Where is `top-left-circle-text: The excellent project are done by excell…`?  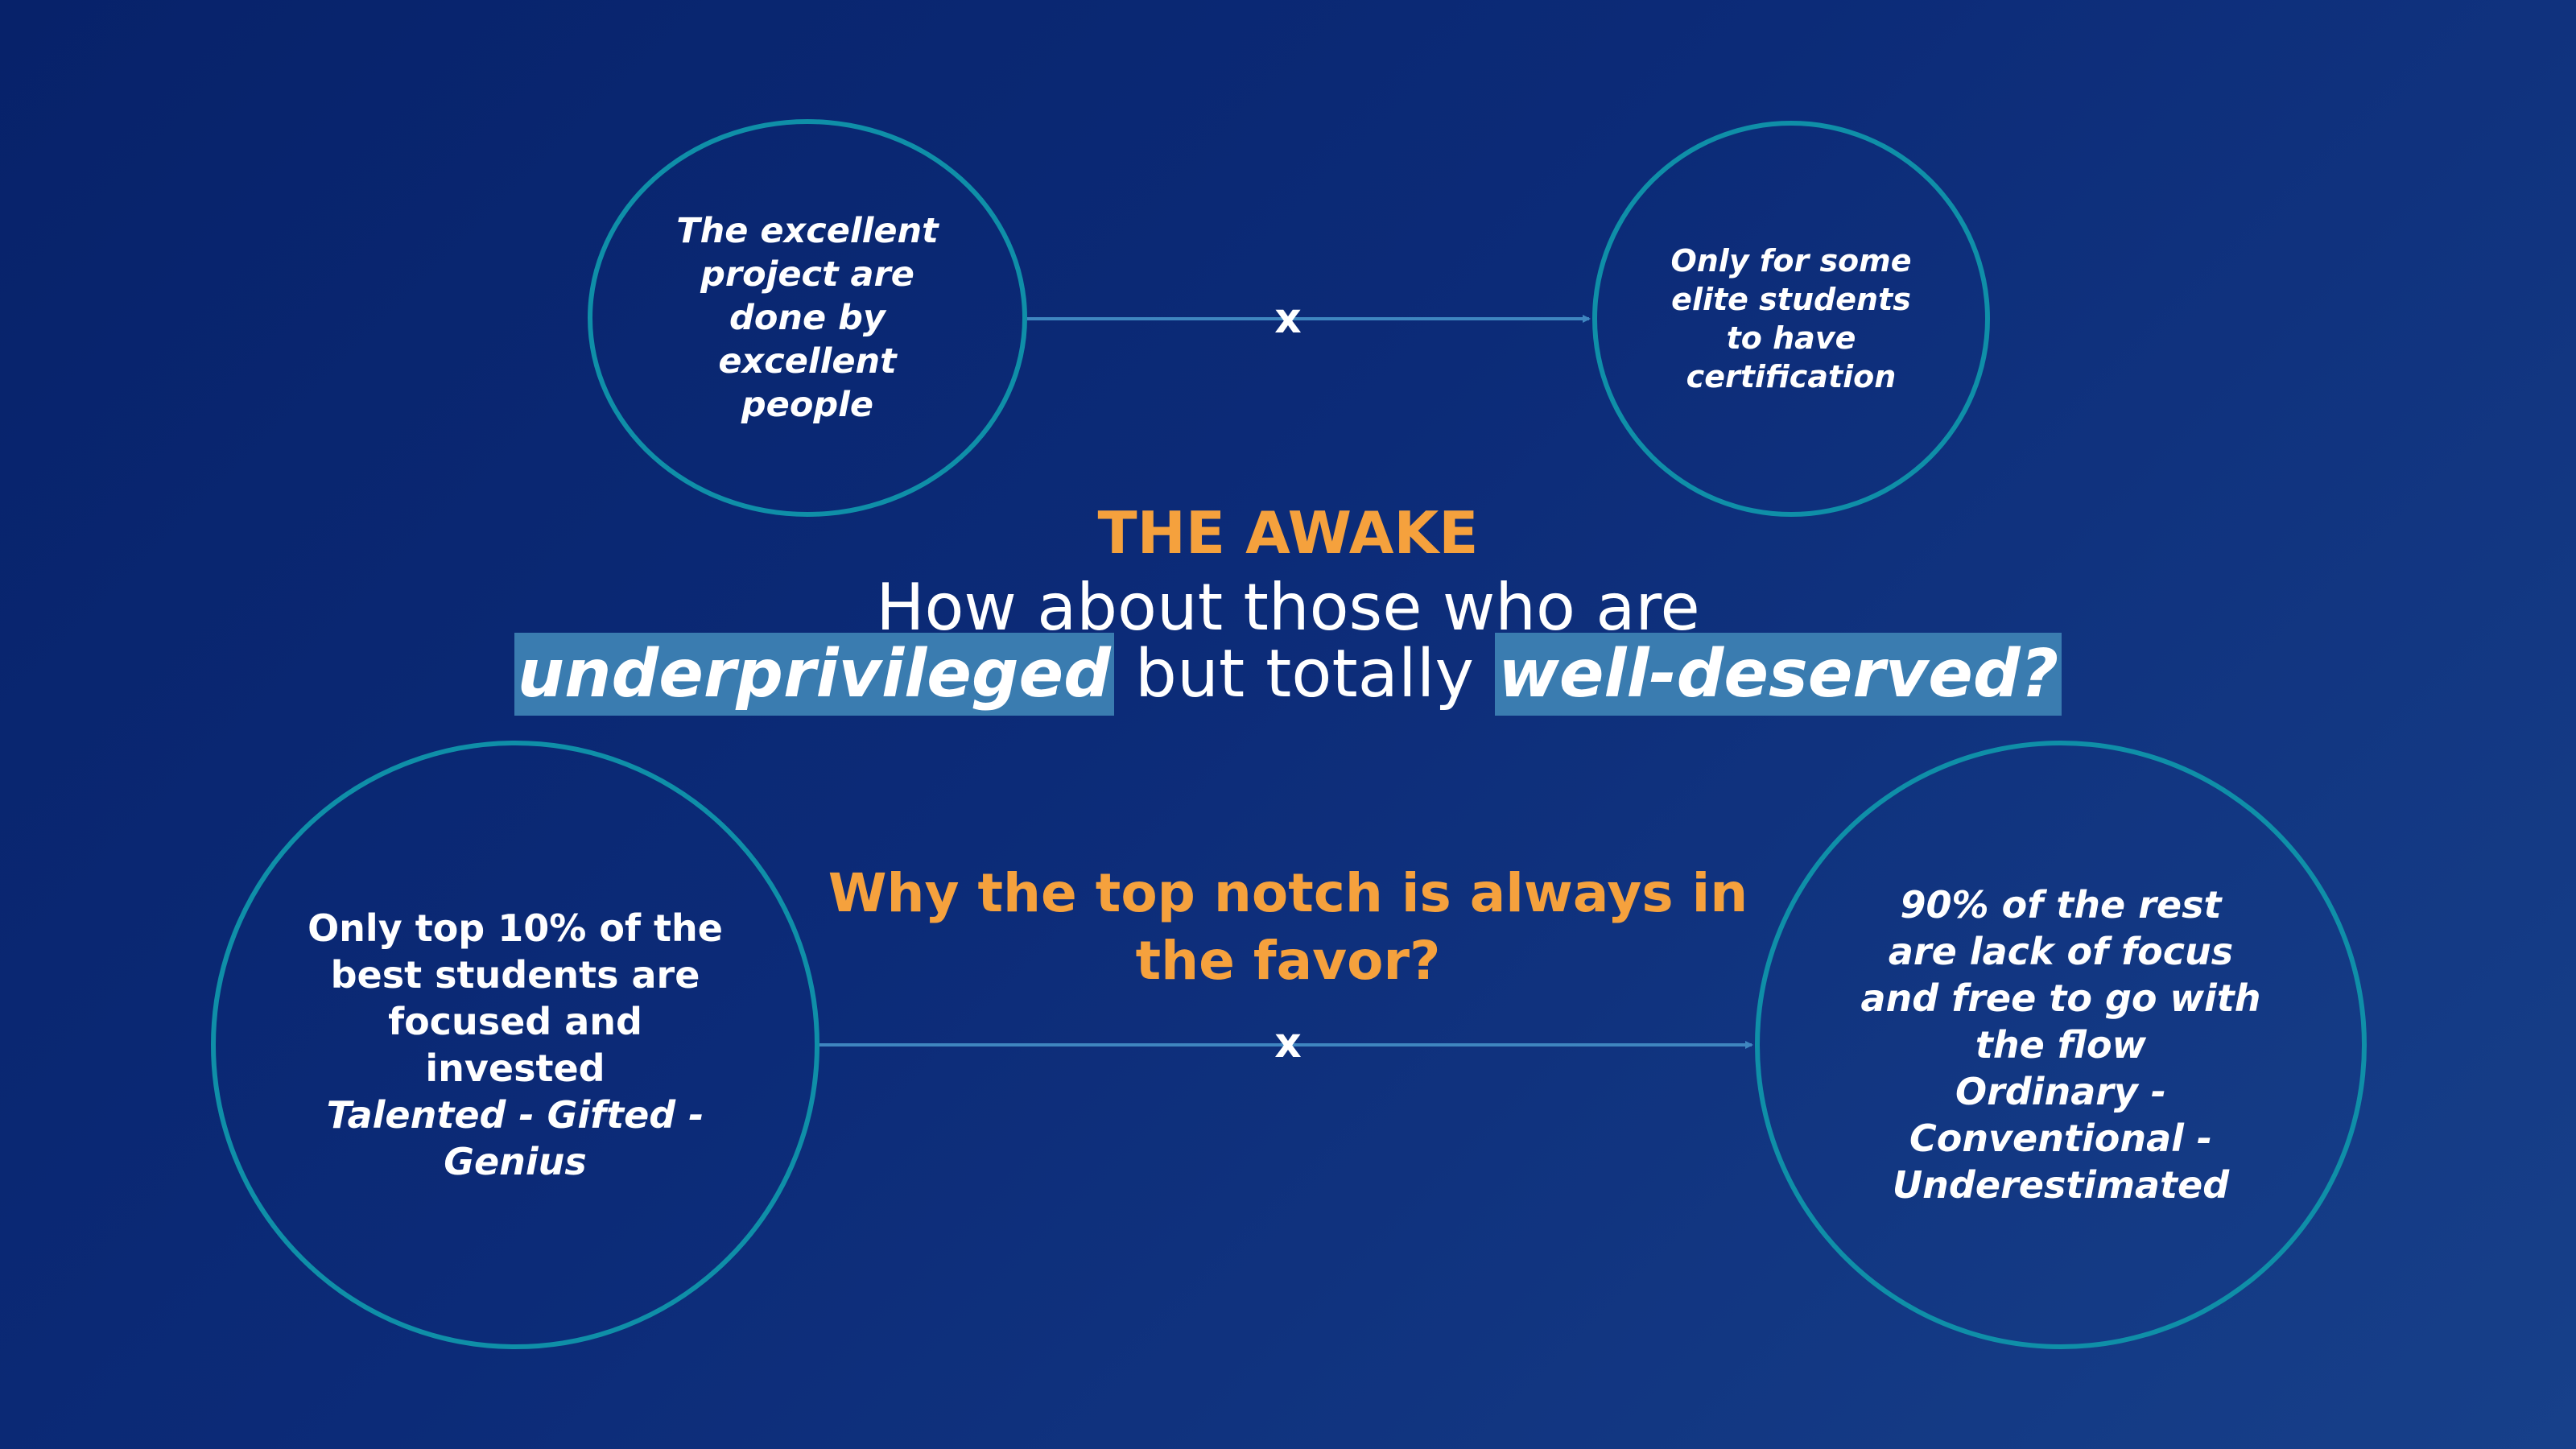
top-left-circle-text: The excellent project are done by excell… is located at coordinates (807, 318).